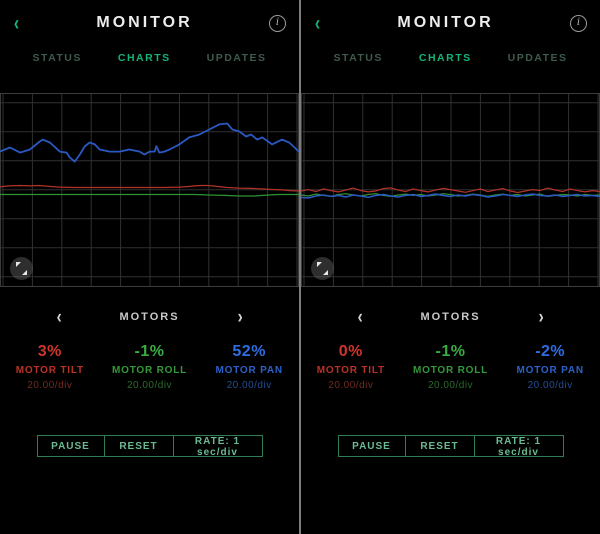 This screenshot has height=534, width=600. I want to click on stat-motor-tilt: 3% MOTOR TILT 20.00/div, so click(50, 366).